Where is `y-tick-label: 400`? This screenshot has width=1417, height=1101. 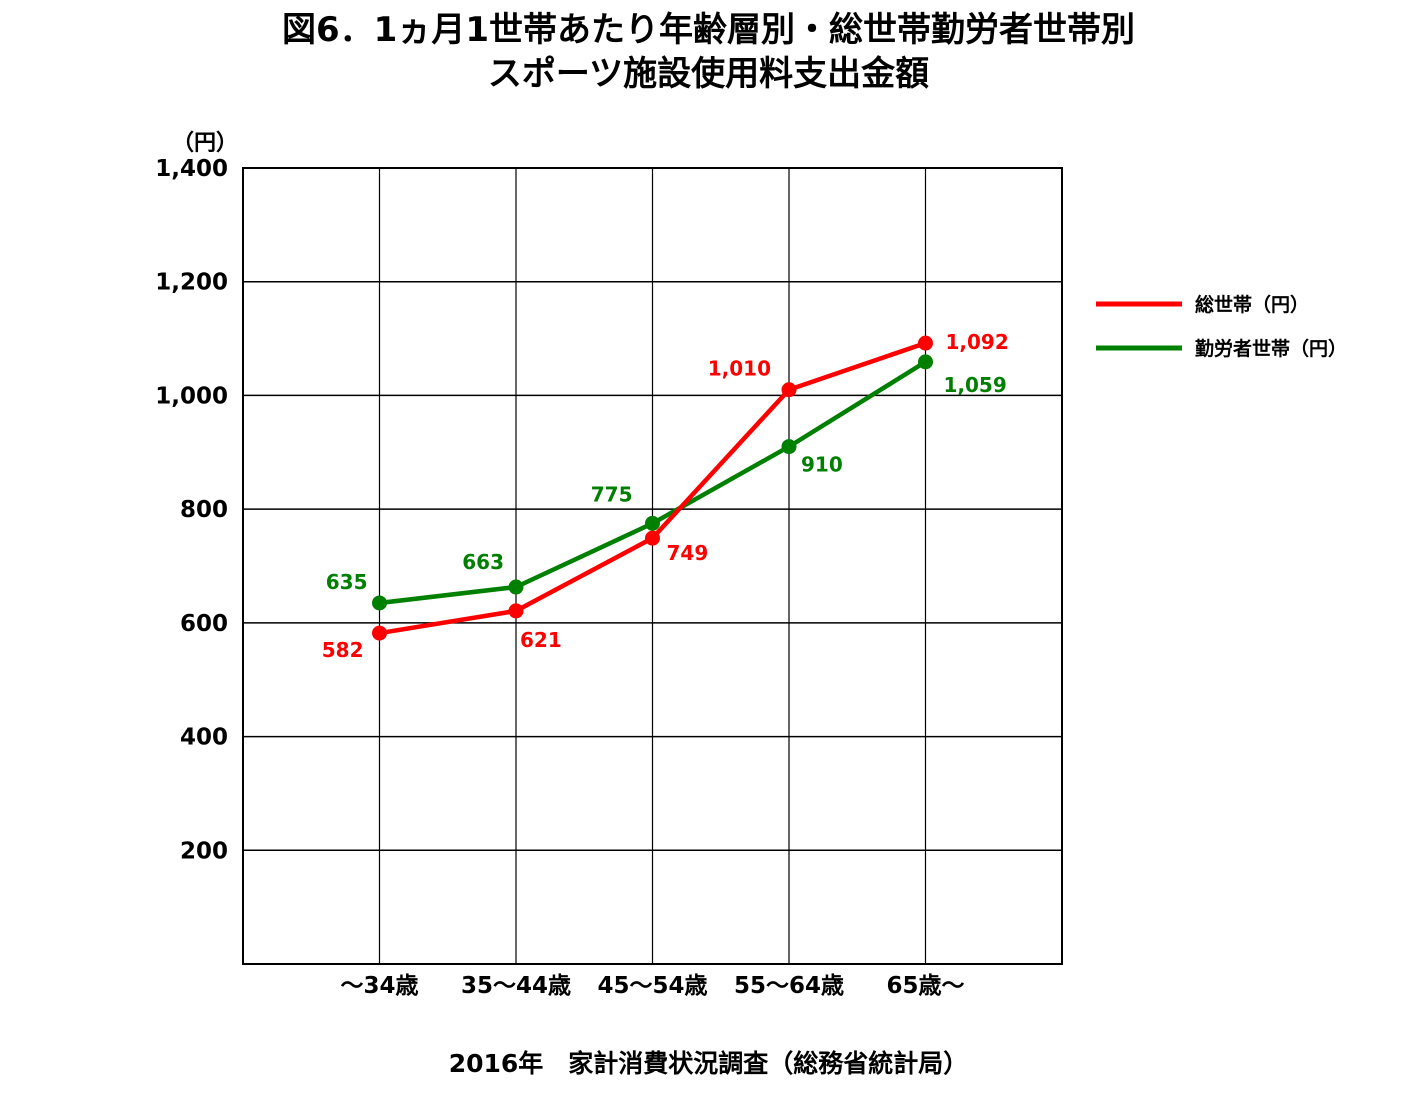 y-tick-label: 400 is located at coordinates (204, 738).